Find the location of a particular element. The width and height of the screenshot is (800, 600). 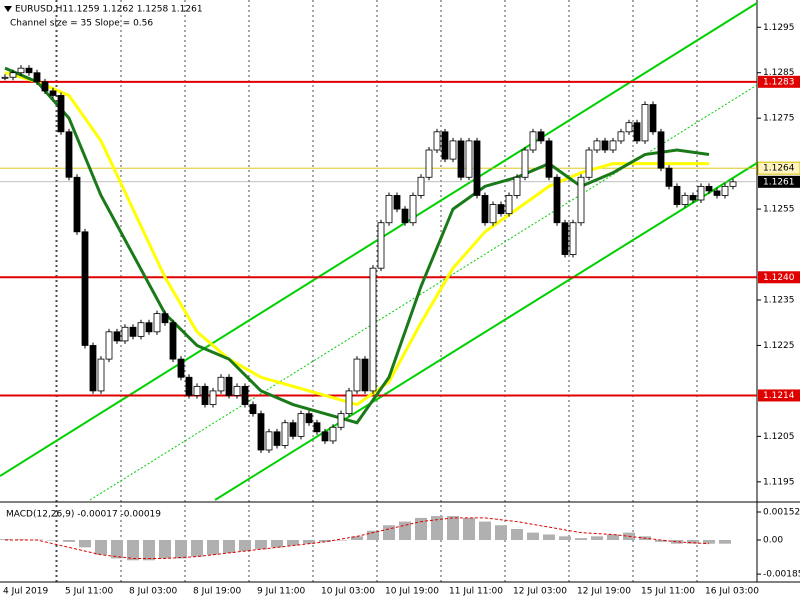

level-label: 1.1240 is located at coordinates (779, 278).